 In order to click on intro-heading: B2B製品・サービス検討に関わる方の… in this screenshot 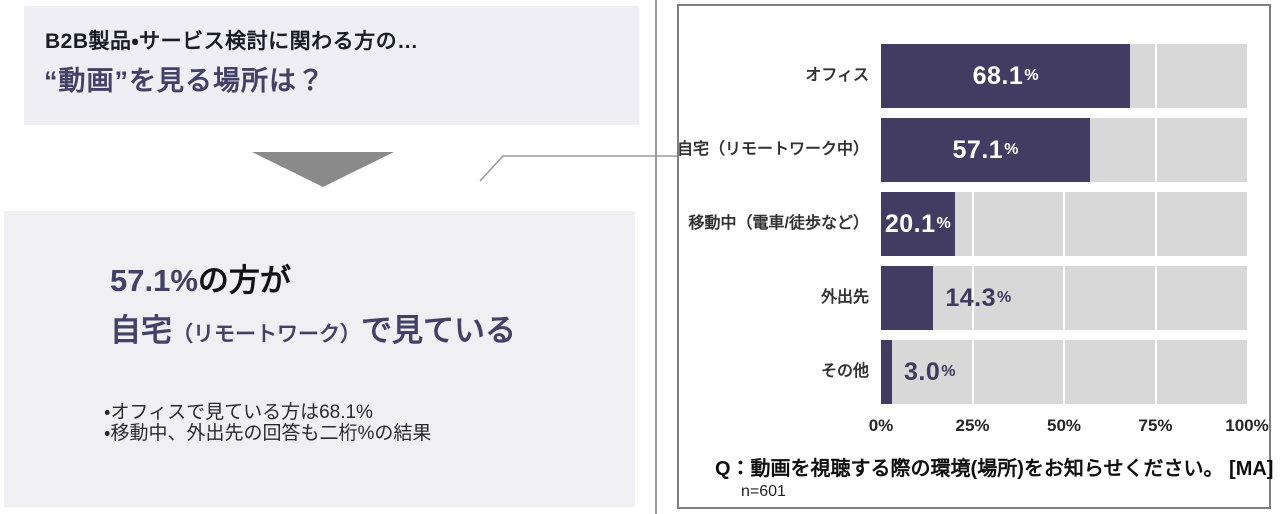, I will do `click(232, 41)`.